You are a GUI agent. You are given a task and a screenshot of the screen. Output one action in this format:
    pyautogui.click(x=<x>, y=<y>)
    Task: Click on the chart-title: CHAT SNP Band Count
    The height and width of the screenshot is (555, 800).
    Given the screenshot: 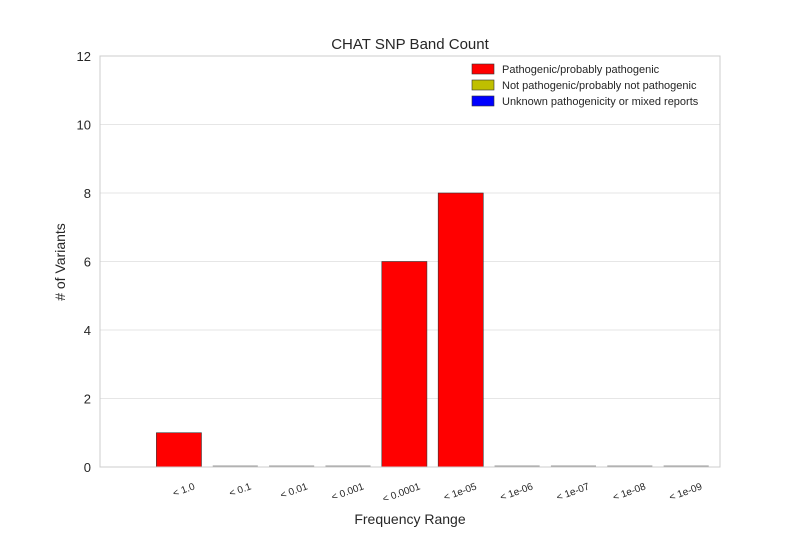 What is the action you would take?
    pyautogui.click(x=410, y=44)
    